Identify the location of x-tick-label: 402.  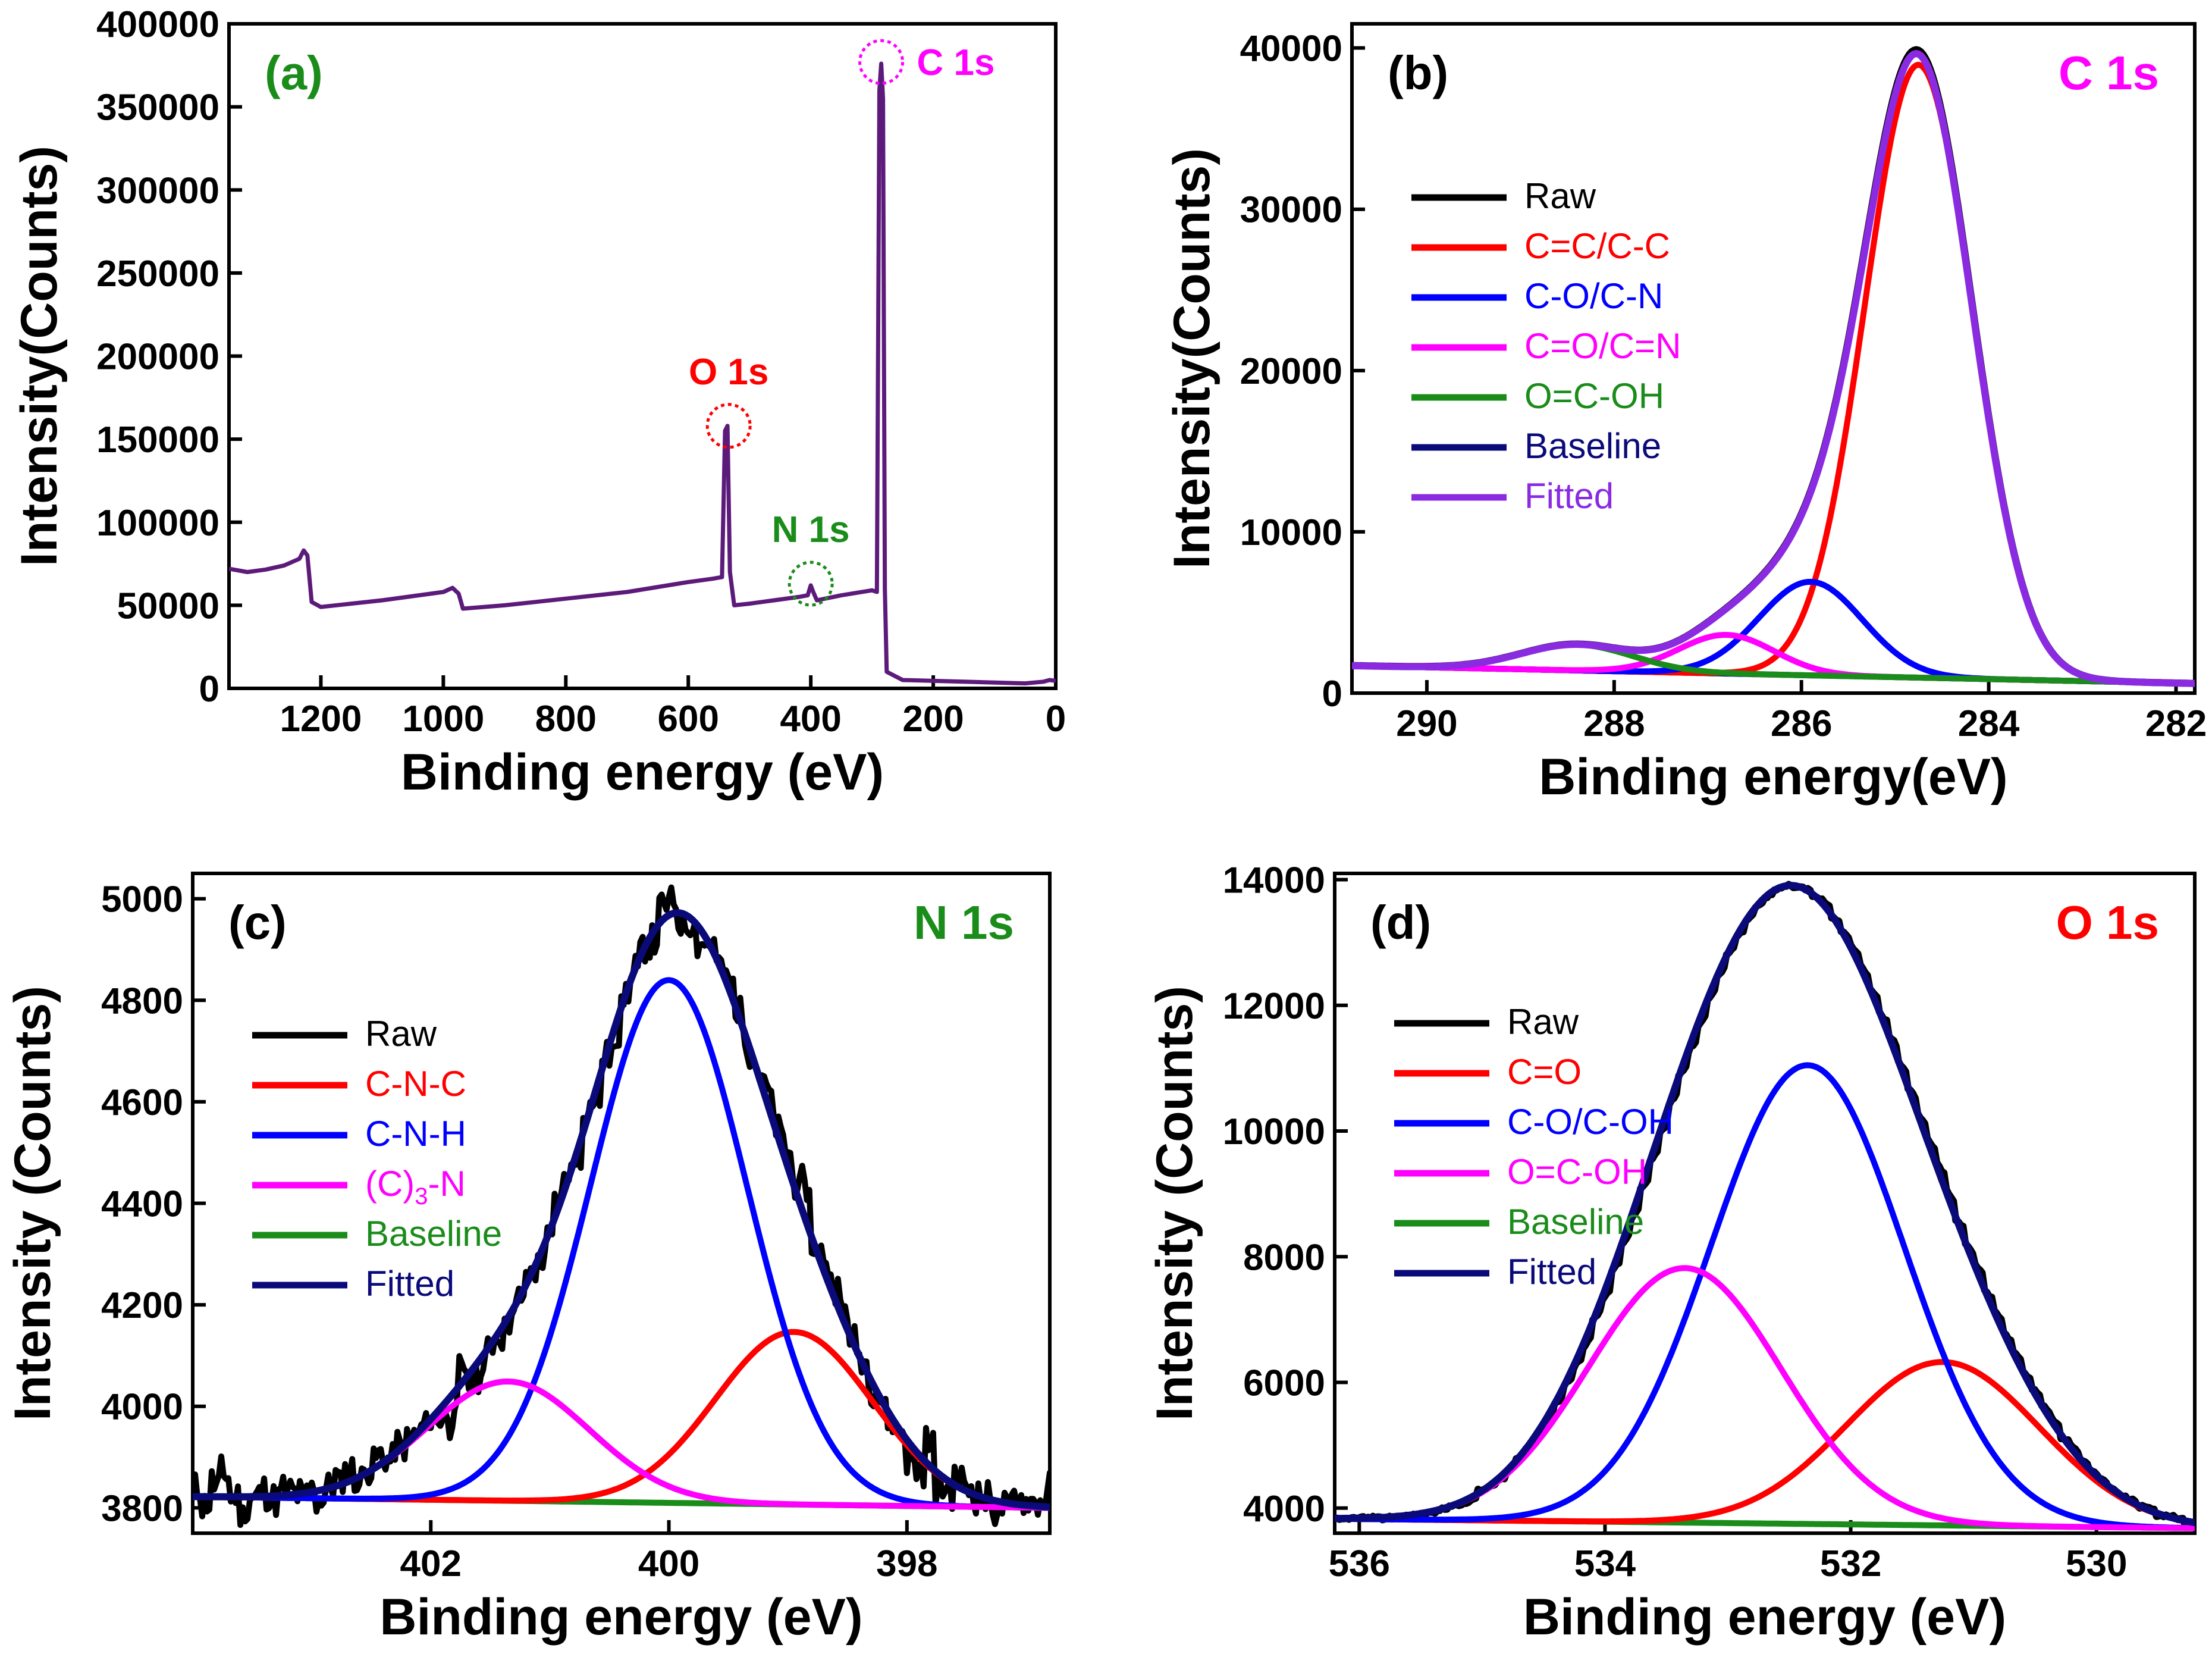
(431, 1563).